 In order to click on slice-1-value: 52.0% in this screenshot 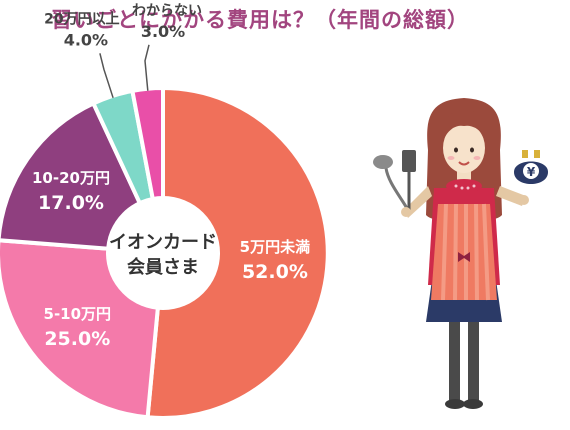, I will do `click(275, 272)`.